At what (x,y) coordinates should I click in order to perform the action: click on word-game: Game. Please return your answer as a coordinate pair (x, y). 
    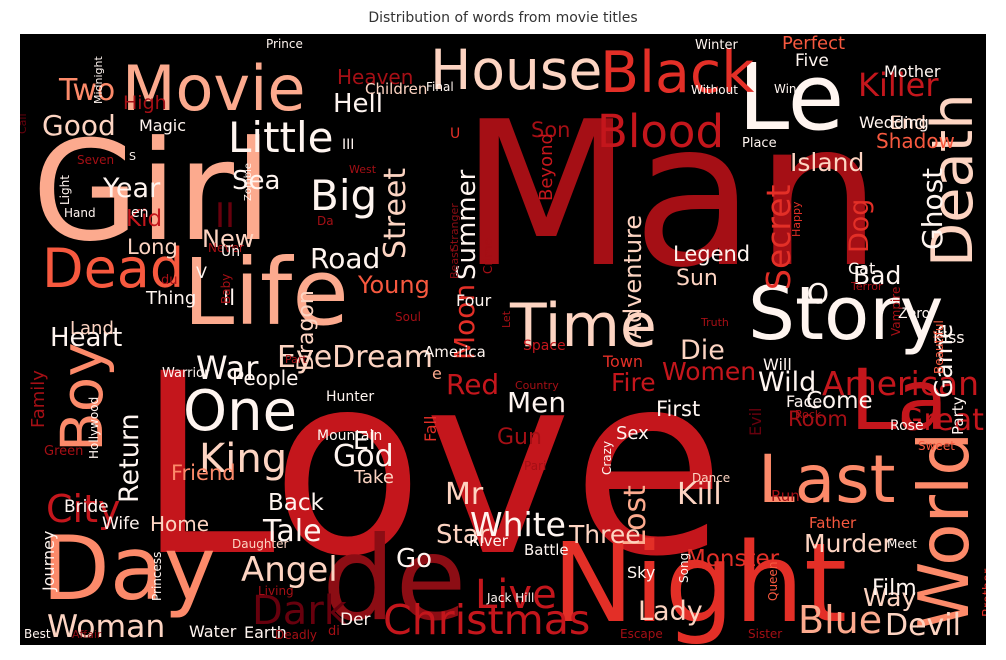
    Looking at the image, I should click on (943, 361).